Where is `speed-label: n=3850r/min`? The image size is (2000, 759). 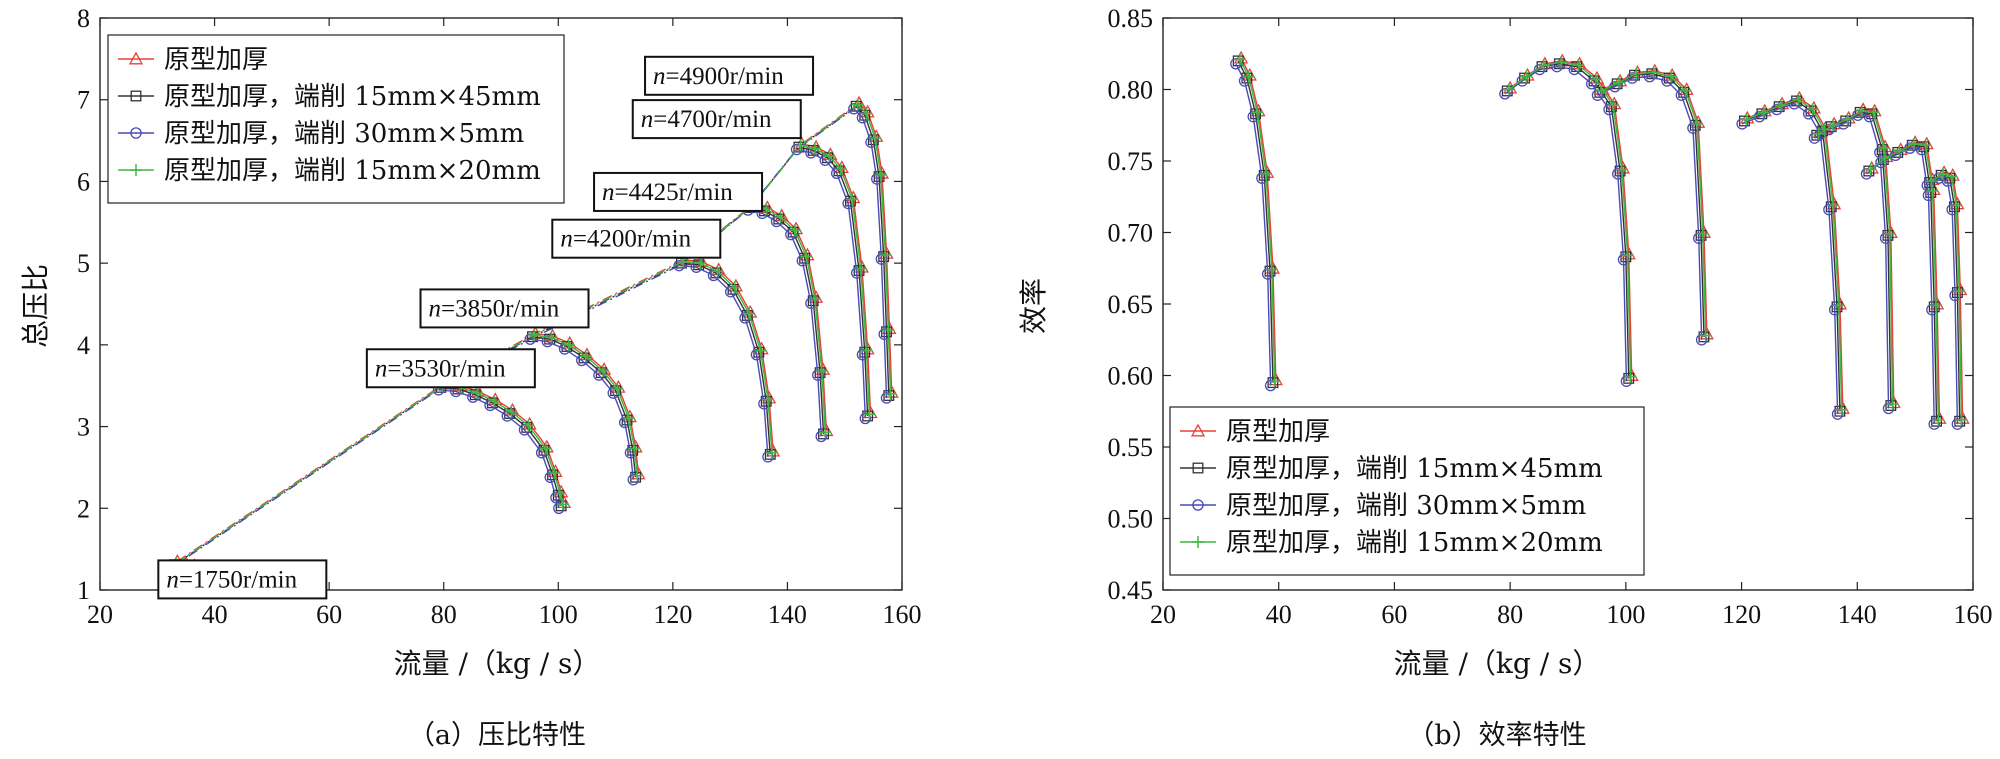
speed-label: n=3850r/min is located at coordinates (504, 308).